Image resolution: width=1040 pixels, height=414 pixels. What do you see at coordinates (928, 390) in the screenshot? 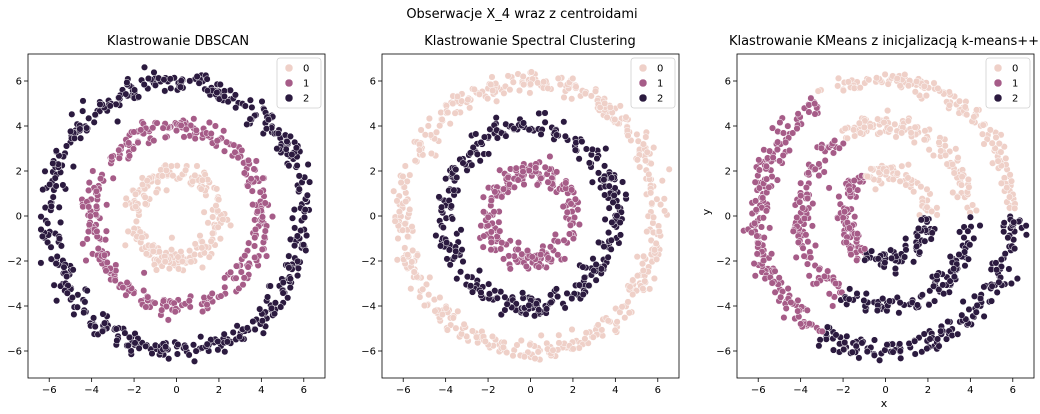
I see `x-tick-label: 2` at bounding box center [928, 390].